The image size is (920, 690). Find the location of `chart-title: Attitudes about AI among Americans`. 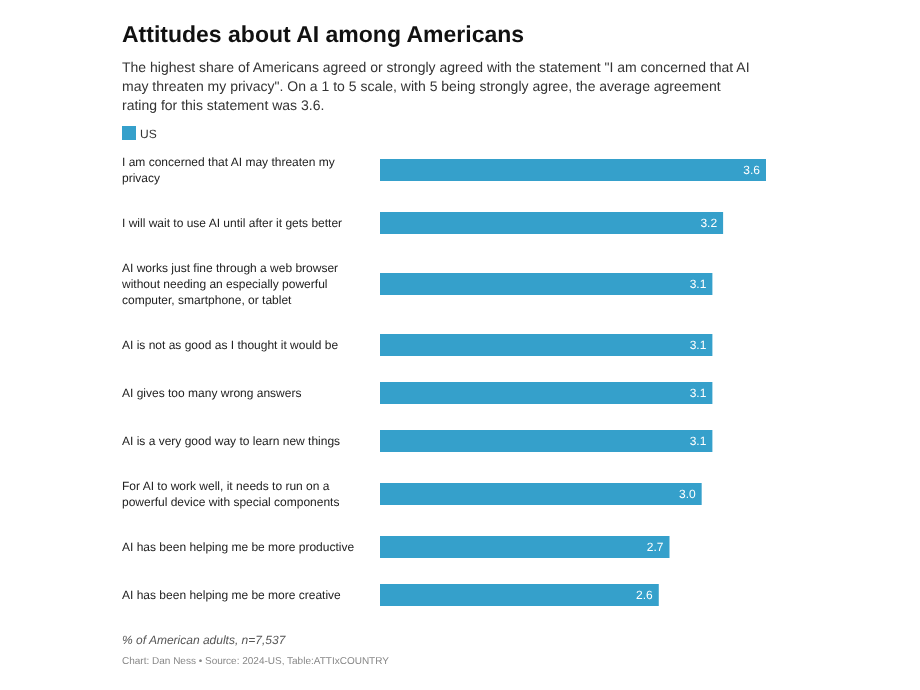

chart-title: Attitudes about AI among Americans is located at coordinates (323, 36).